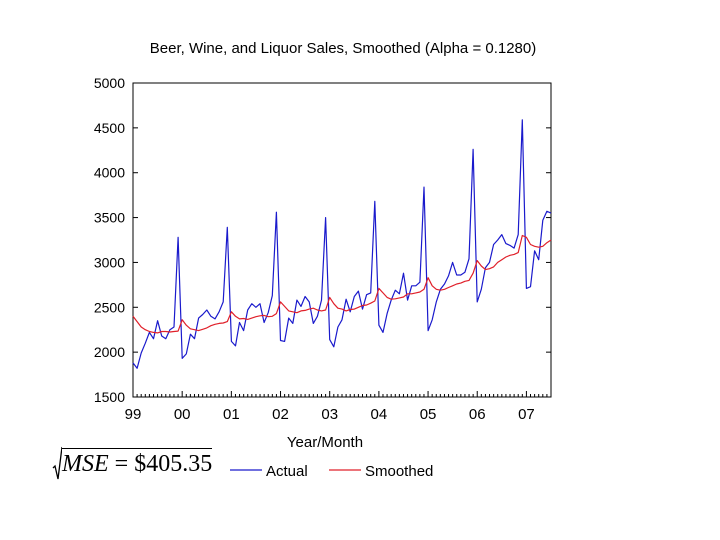  Describe the element at coordinates (133, 414) in the screenshot. I see `x-tick-label: 99` at that location.